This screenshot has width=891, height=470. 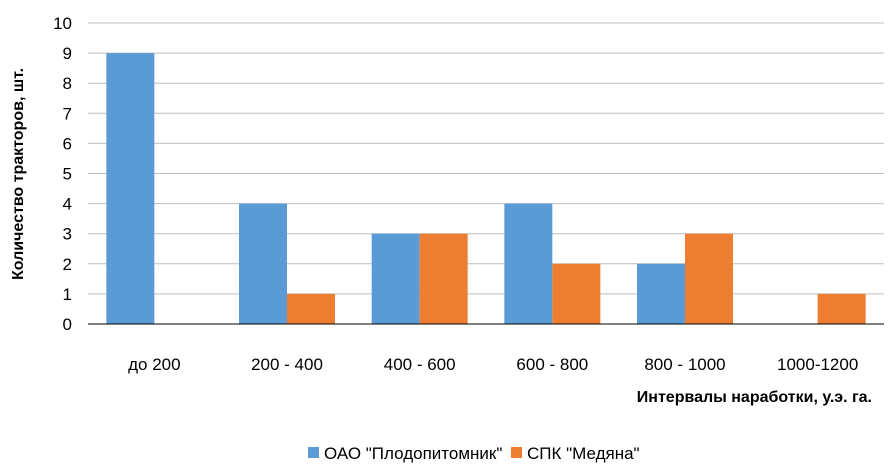 What do you see at coordinates (420, 364) in the screenshot?
I see `x-tick-label: 400 - 600` at bounding box center [420, 364].